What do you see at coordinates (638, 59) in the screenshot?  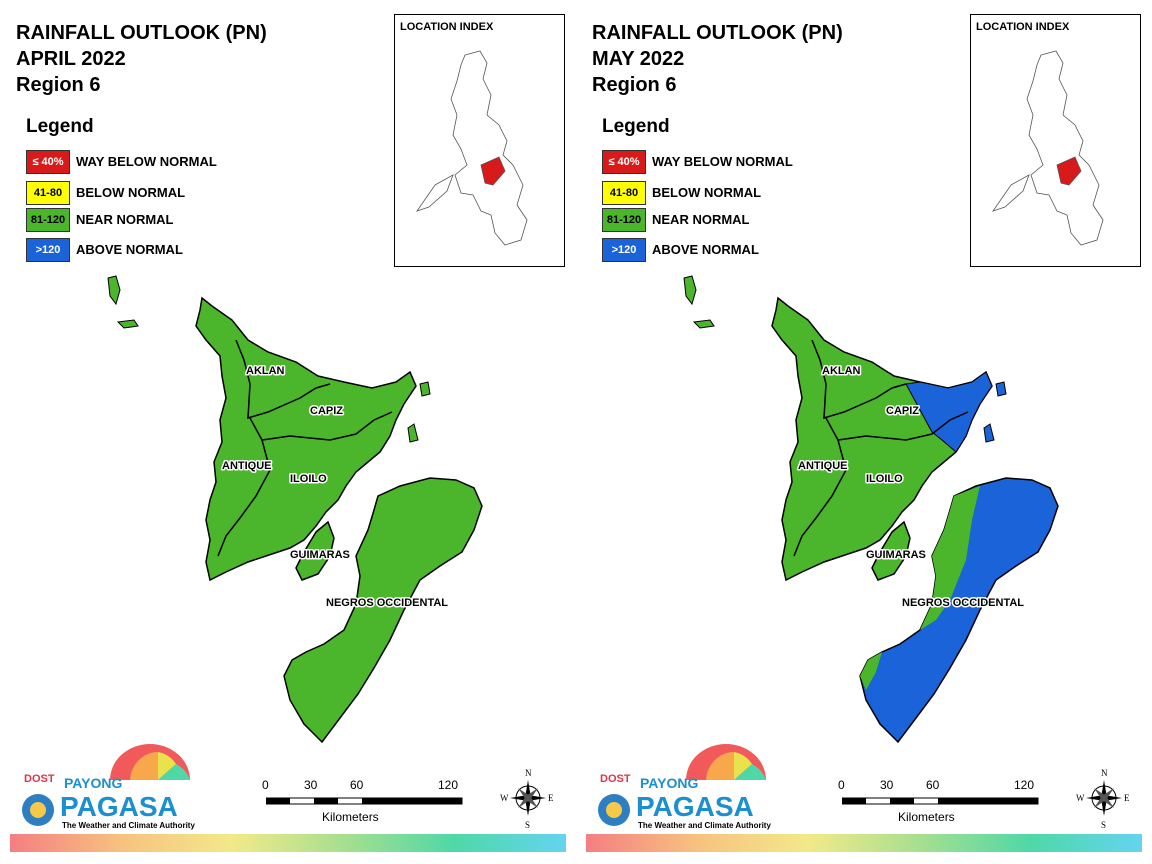 I see `title-line-2: MAY 2022` at bounding box center [638, 59].